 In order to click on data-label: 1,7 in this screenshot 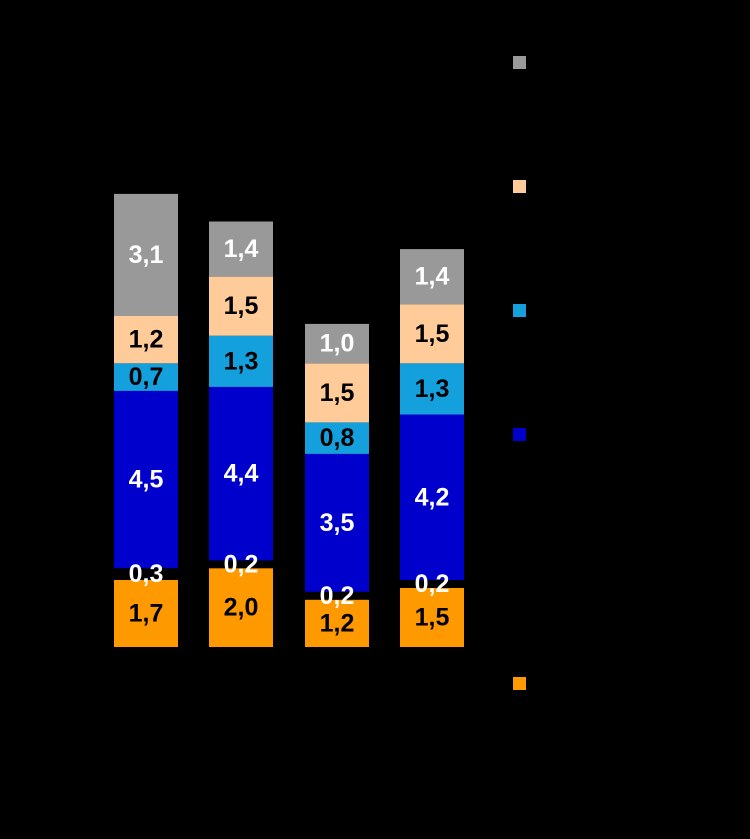, I will do `click(146, 614)`.